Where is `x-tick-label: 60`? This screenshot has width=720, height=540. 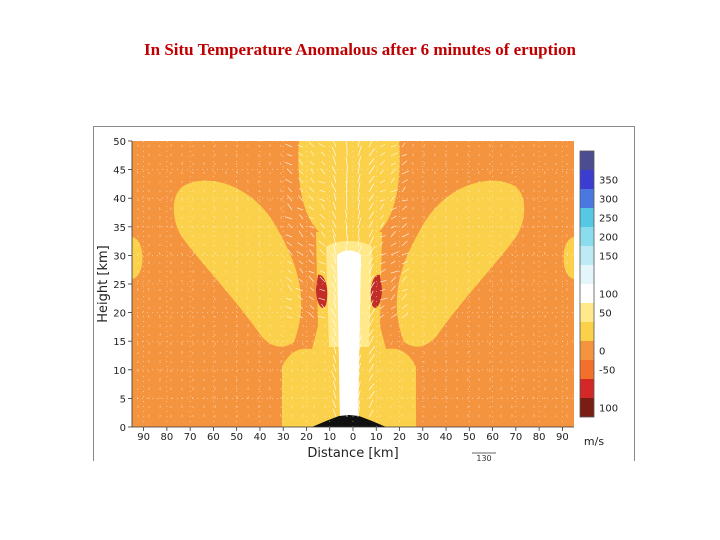
x-tick-label: 60 is located at coordinates (213, 437).